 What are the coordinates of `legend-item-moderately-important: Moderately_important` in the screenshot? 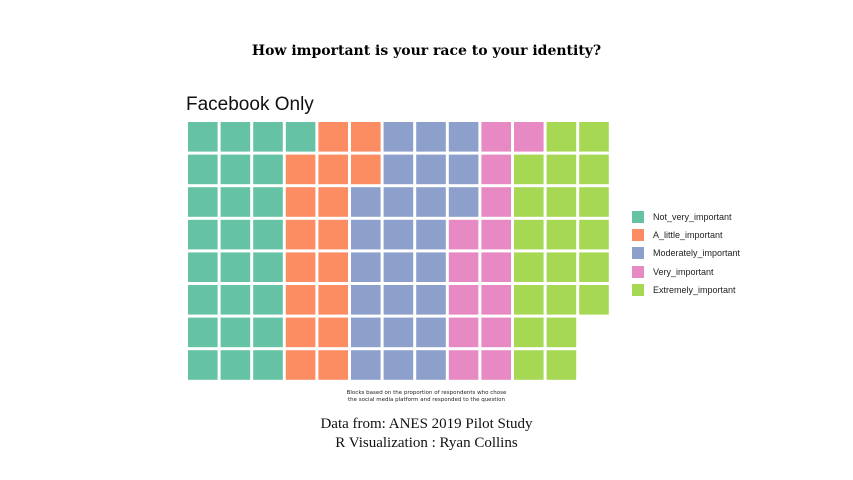 It's located at (686, 253).